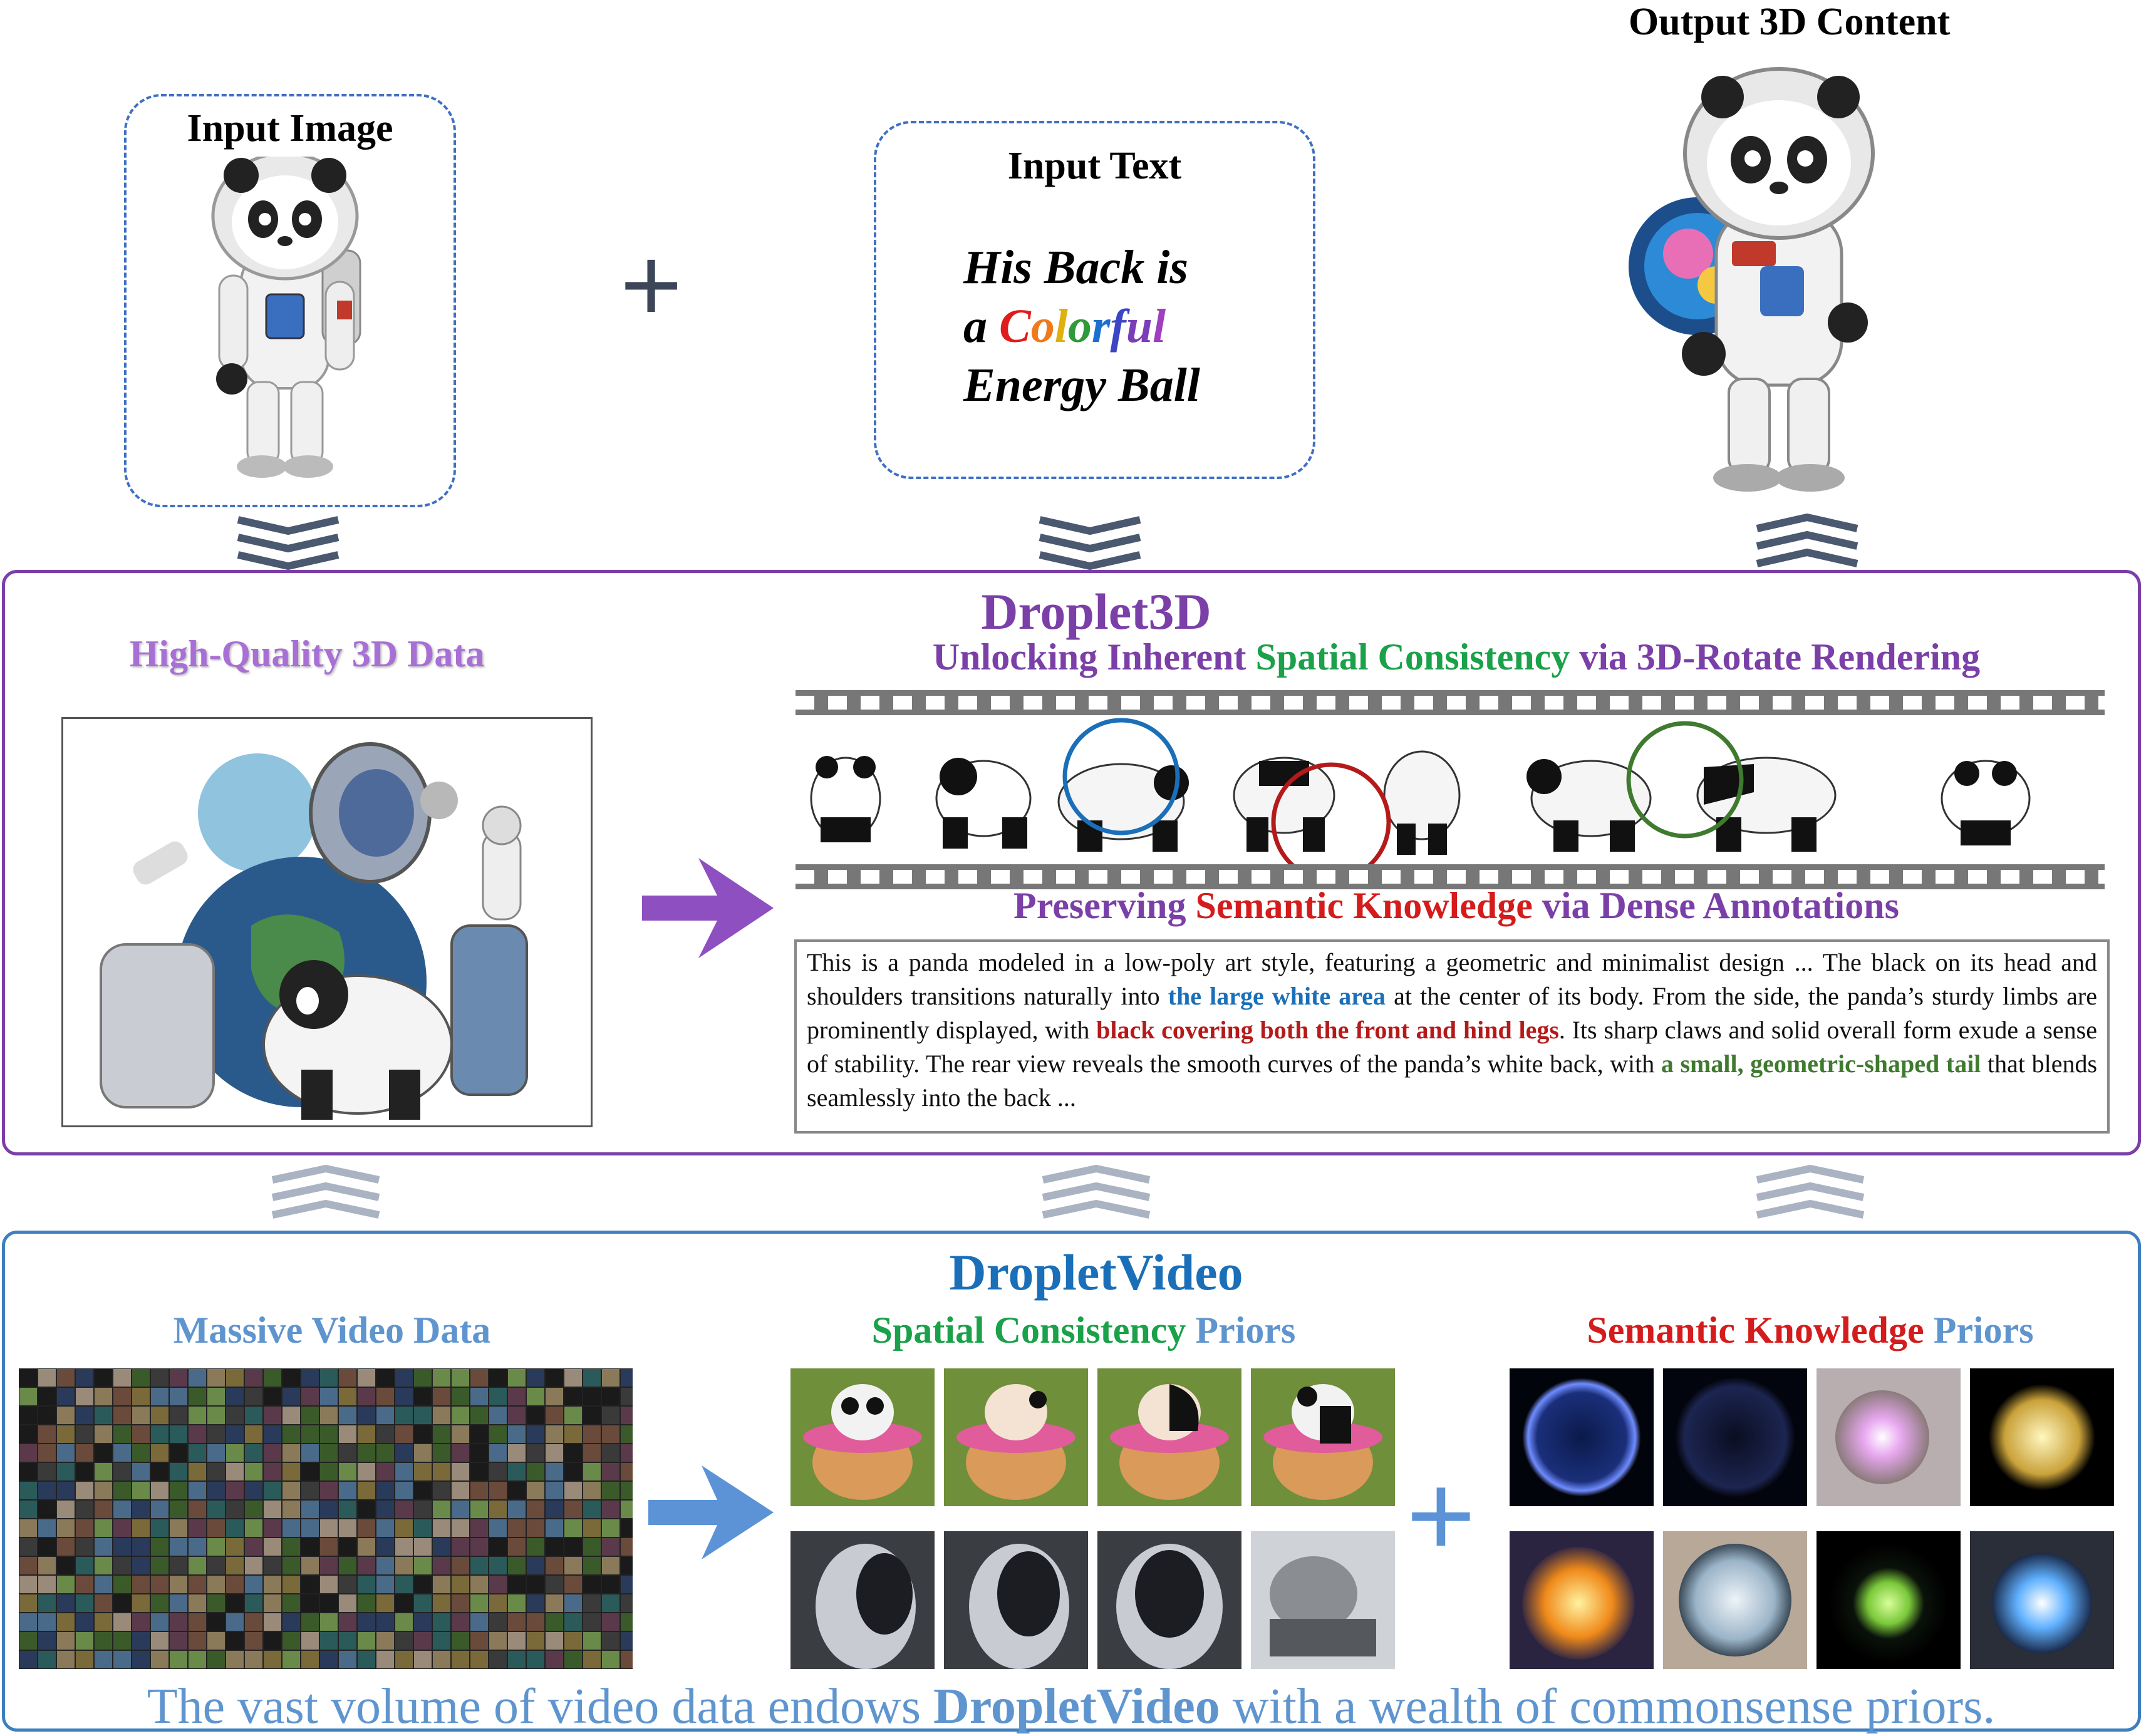  I want to click on prompt-line-2: a Colorful, so click(1081, 327).